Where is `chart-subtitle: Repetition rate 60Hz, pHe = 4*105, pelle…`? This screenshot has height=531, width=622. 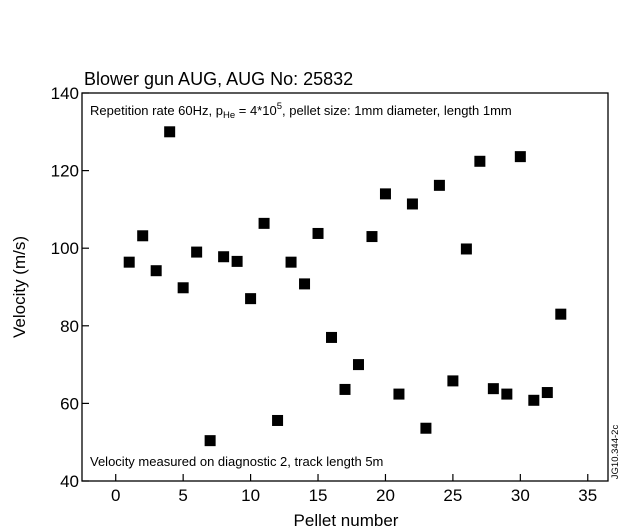
chart-subtitle: Repetition rate 60Hz, pHe = 4*105, pelle… is located at coordinates (301, 111).